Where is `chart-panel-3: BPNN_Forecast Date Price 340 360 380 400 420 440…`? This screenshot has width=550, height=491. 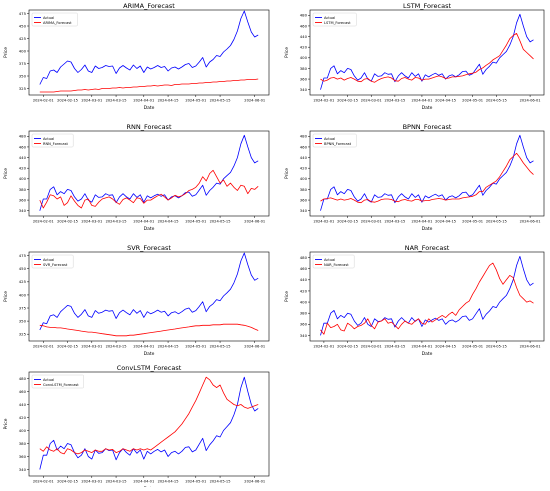
chart-panel-3: BPNN_Forecast Date Price 340 360 380 400 420 440… is located at coordinates (414, 177).